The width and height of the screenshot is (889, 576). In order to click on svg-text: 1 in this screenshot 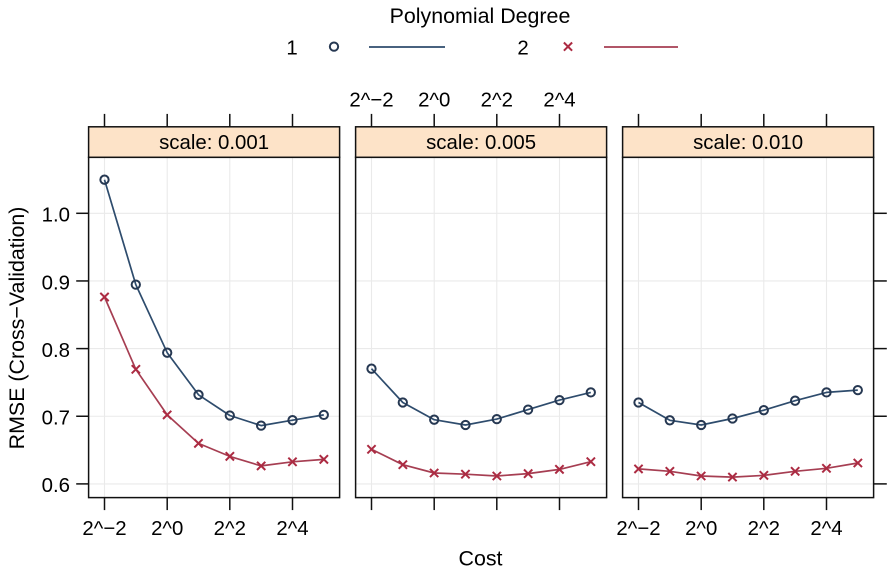, I will do `click(291, 48)`.